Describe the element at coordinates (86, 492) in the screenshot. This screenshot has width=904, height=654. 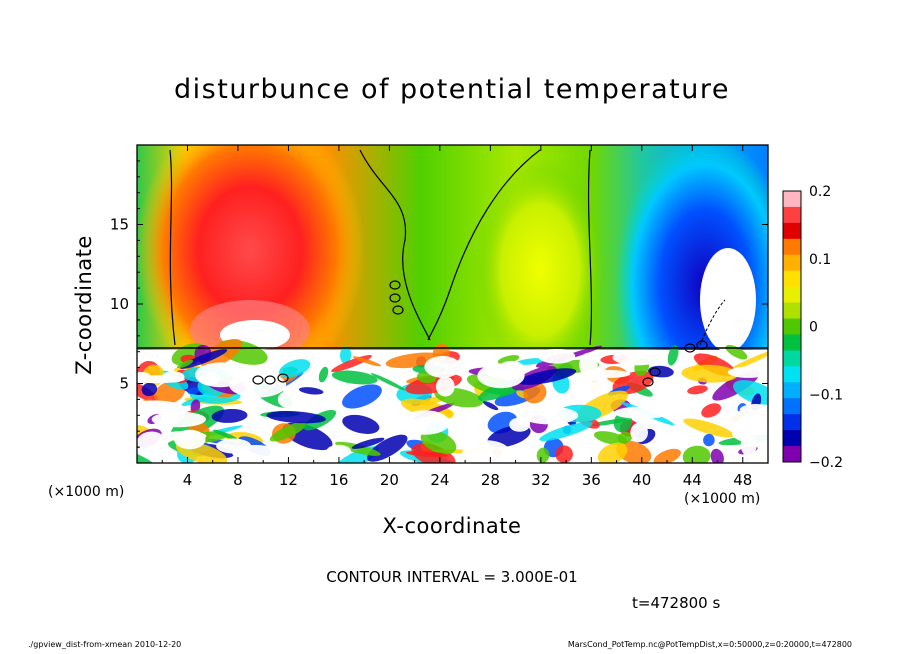
I see `x-unit-label-left: (×1000 m)` at that location.